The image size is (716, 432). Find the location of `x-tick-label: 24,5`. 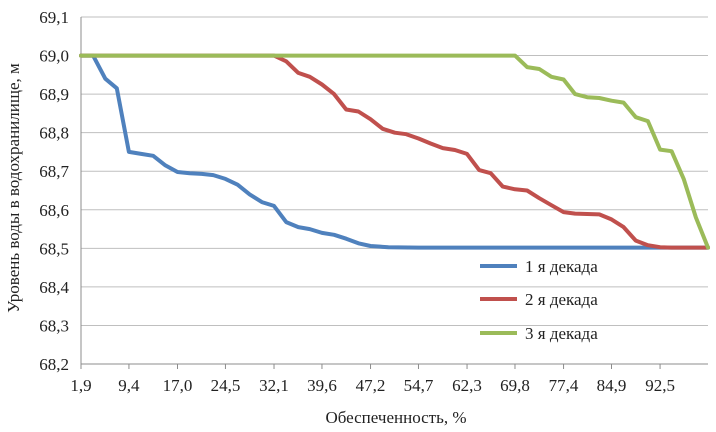

x-tick-label: 24,5 is located at coordinates (226, 385).